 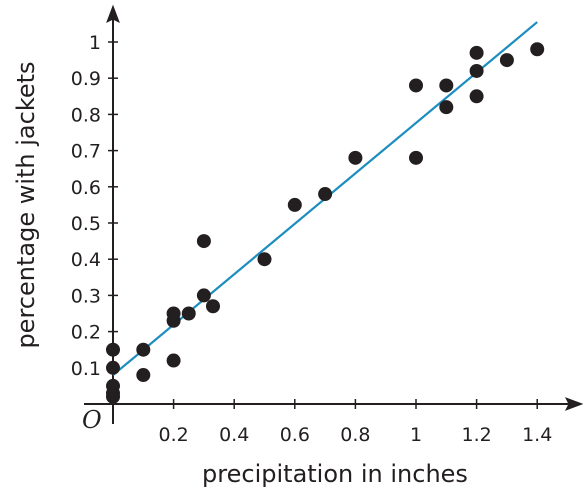 I want to click on x-tick-label: 0.8, so click(x=355, y=435).